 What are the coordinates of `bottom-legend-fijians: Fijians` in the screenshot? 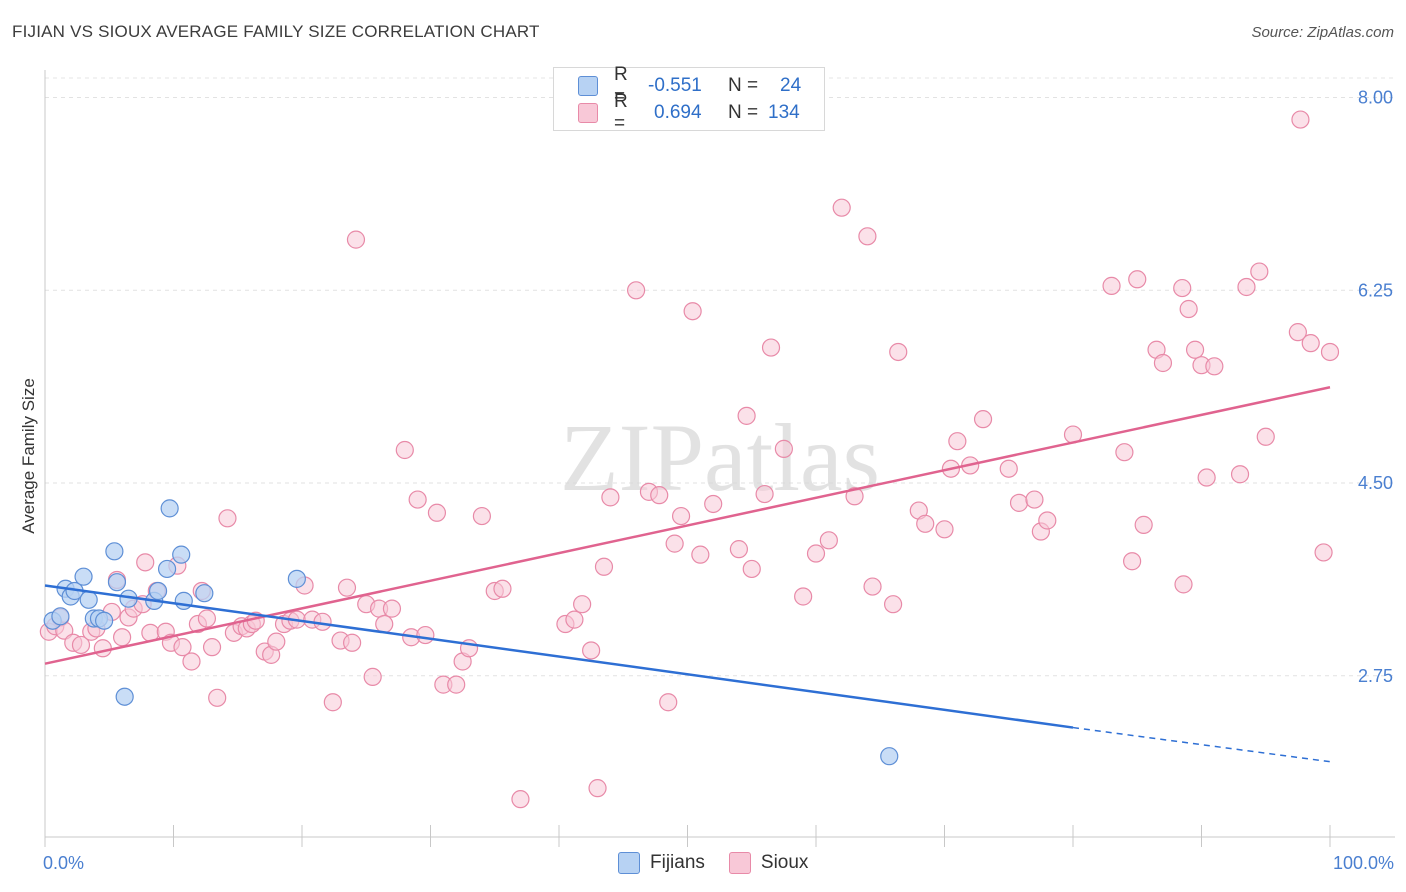 It's located at (661, 863).